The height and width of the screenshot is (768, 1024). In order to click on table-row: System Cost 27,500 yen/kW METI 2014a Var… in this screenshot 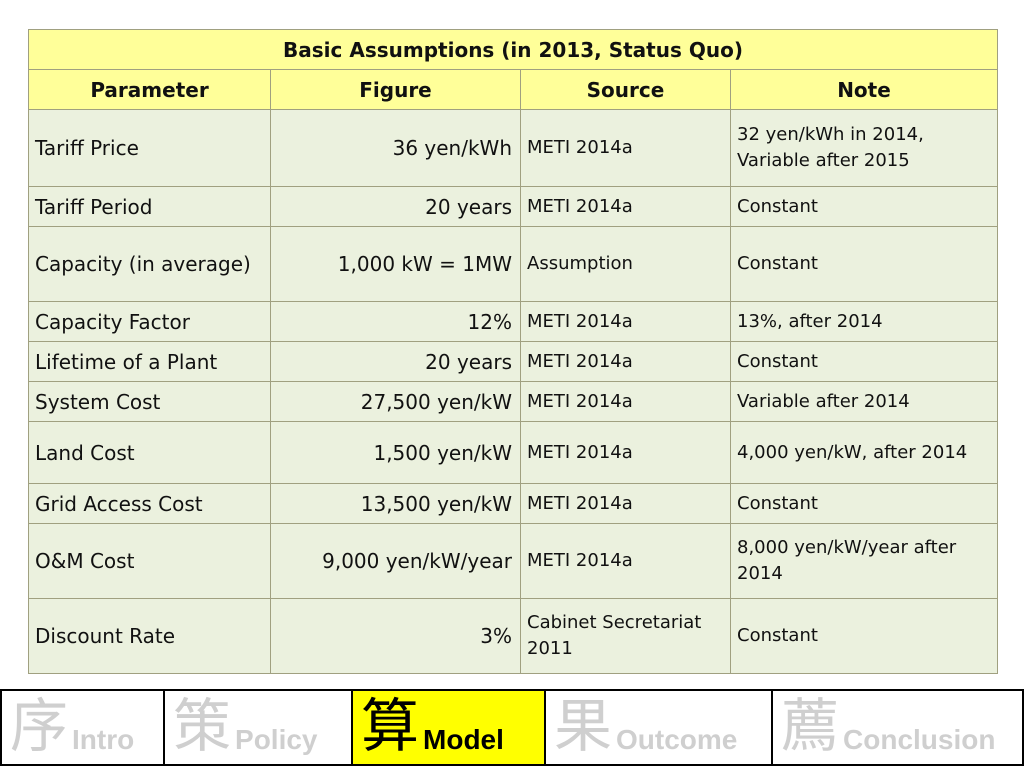, I will do `click(513, 401)`.